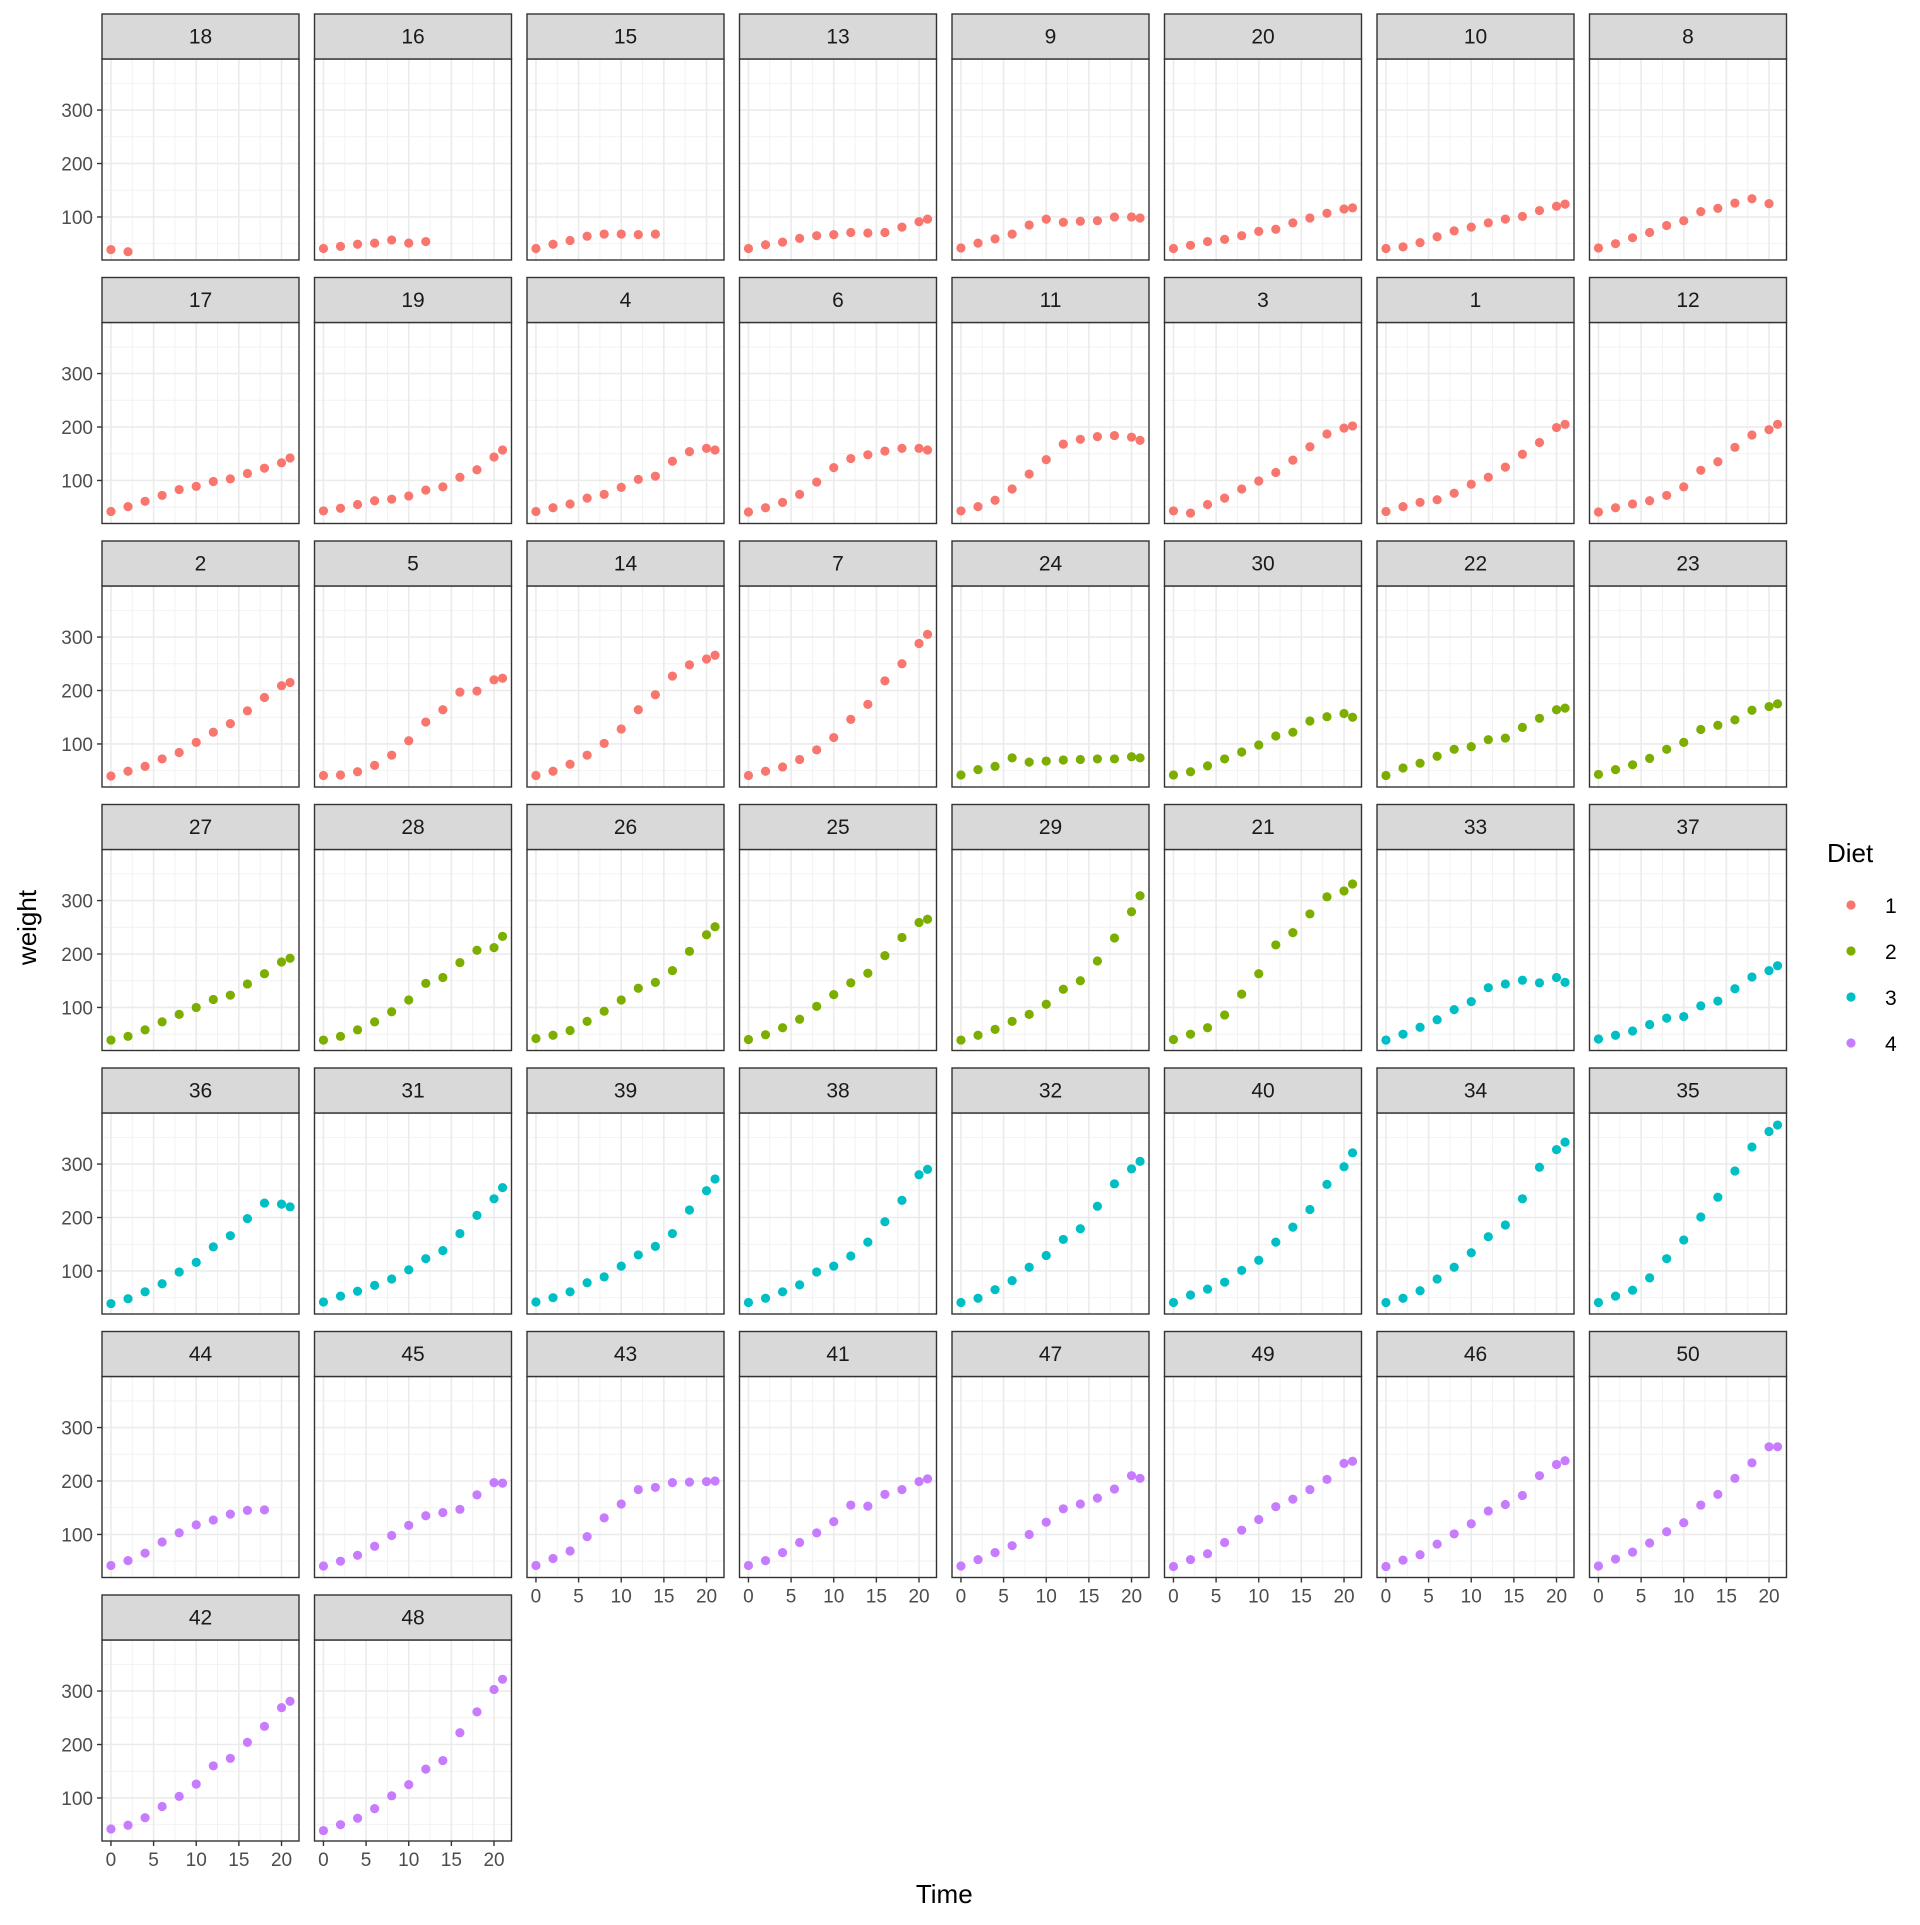 Image resolution: width=1920 pixels, height=1925 pixels. I want to click on x-tick-label: 0, so click(1173, 1597).